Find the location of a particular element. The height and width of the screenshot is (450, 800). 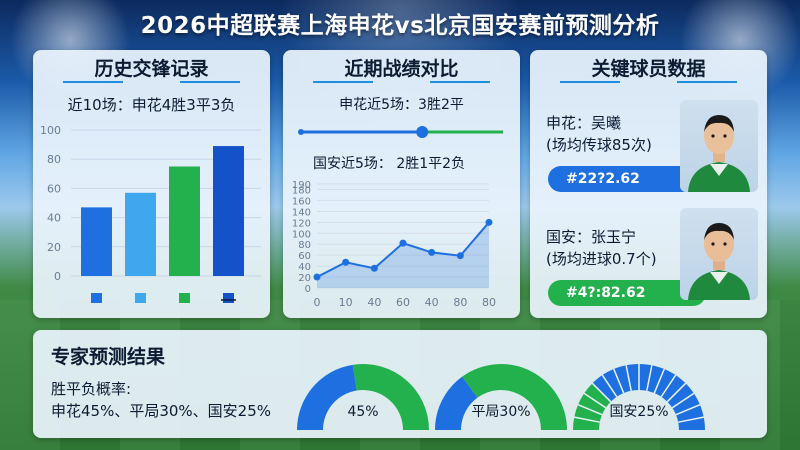

y-tick-label: 140 is located at coordinates (301, 212).